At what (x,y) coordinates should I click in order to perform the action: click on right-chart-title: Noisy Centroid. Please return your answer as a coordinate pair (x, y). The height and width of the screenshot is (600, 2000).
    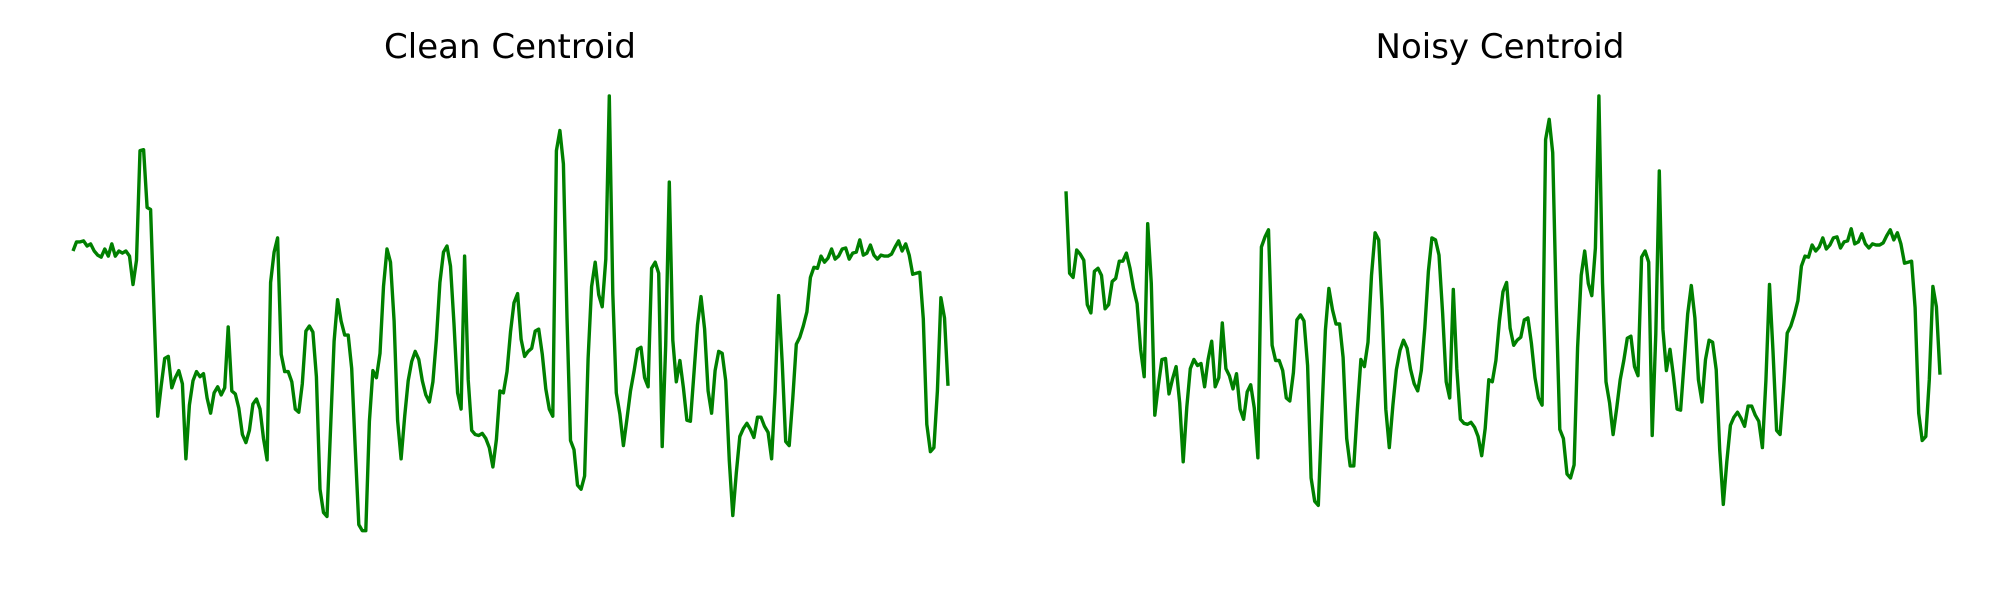
    Looking at the image, I should click on (1500, 47).